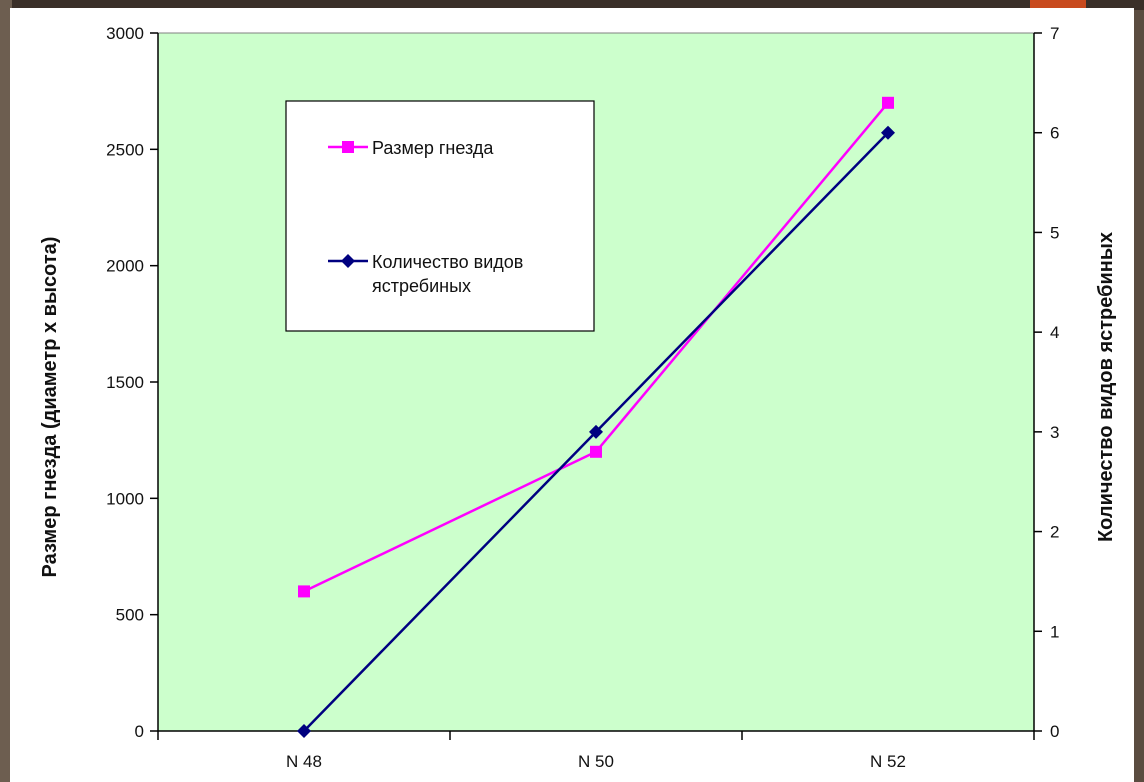 This screenshot has height=782, width=1144. Describe the element at coordinates (125, 33) in the screenshot. I see `left-tick-label-6: 3000` at that location.